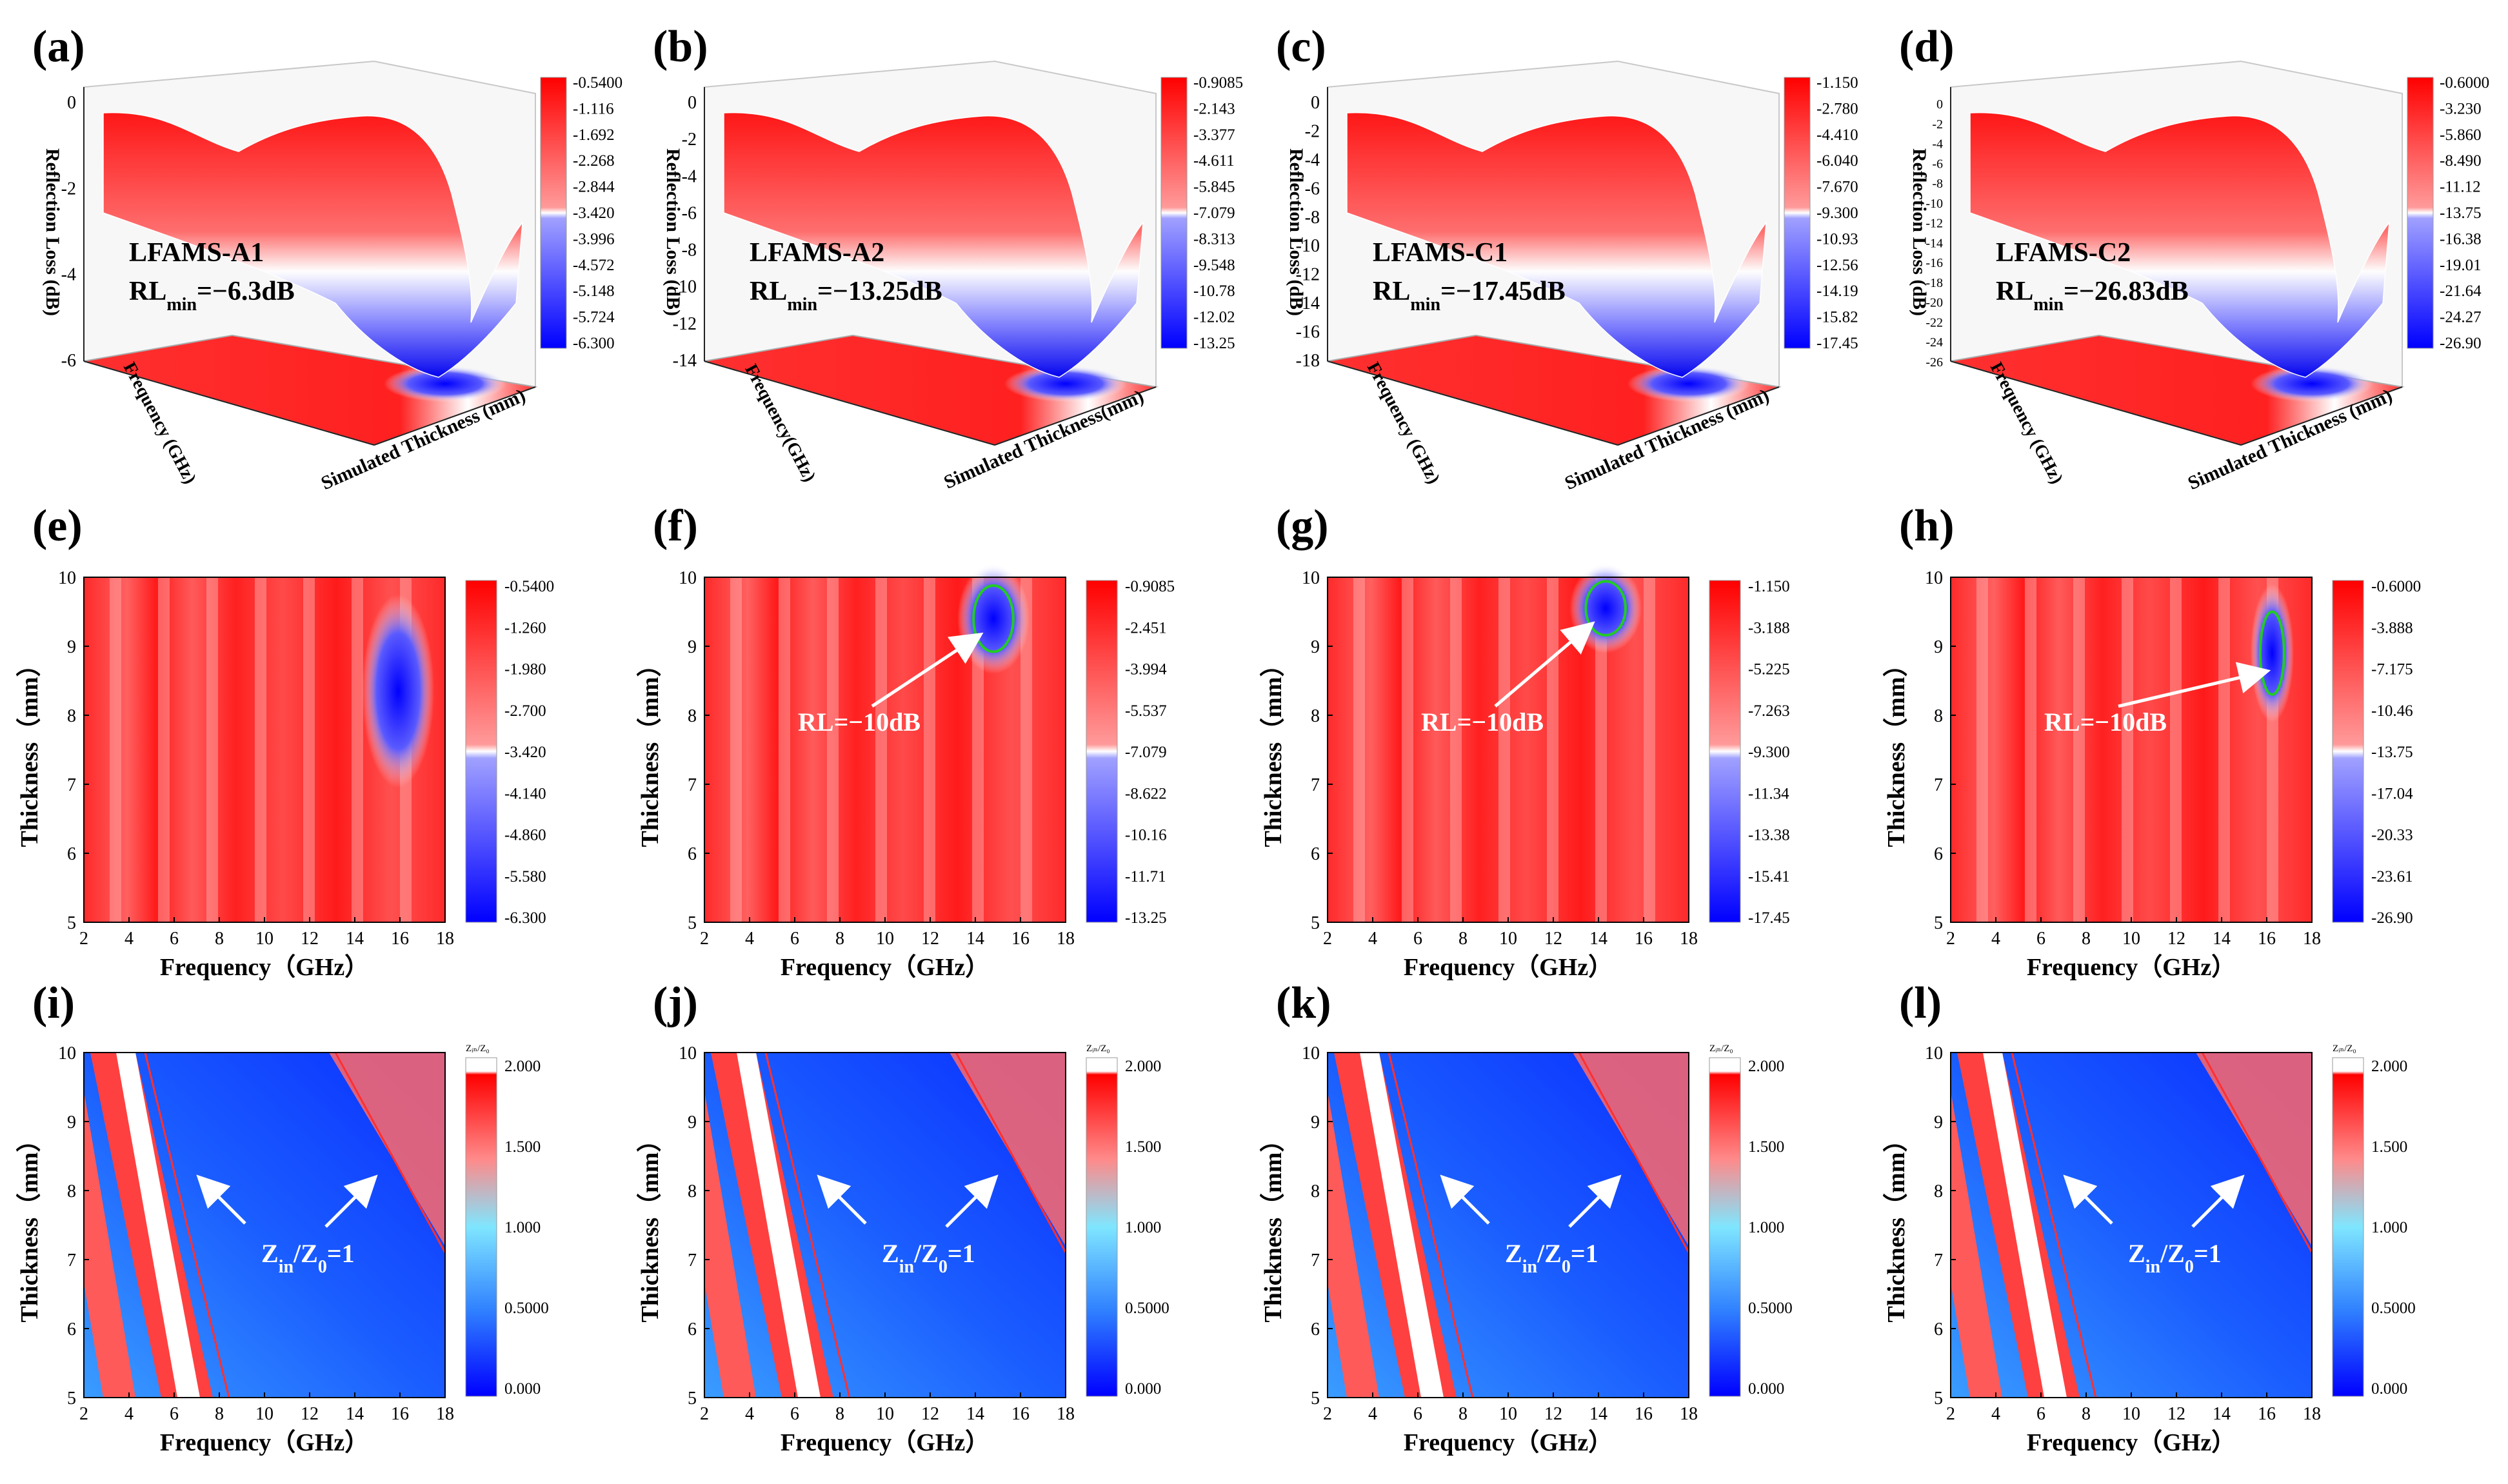  What do you see at coordinates (1766, 1389) in the screenshot?
I see `colorbar-tick: 0.000` at bounding box center [1766, 1389].